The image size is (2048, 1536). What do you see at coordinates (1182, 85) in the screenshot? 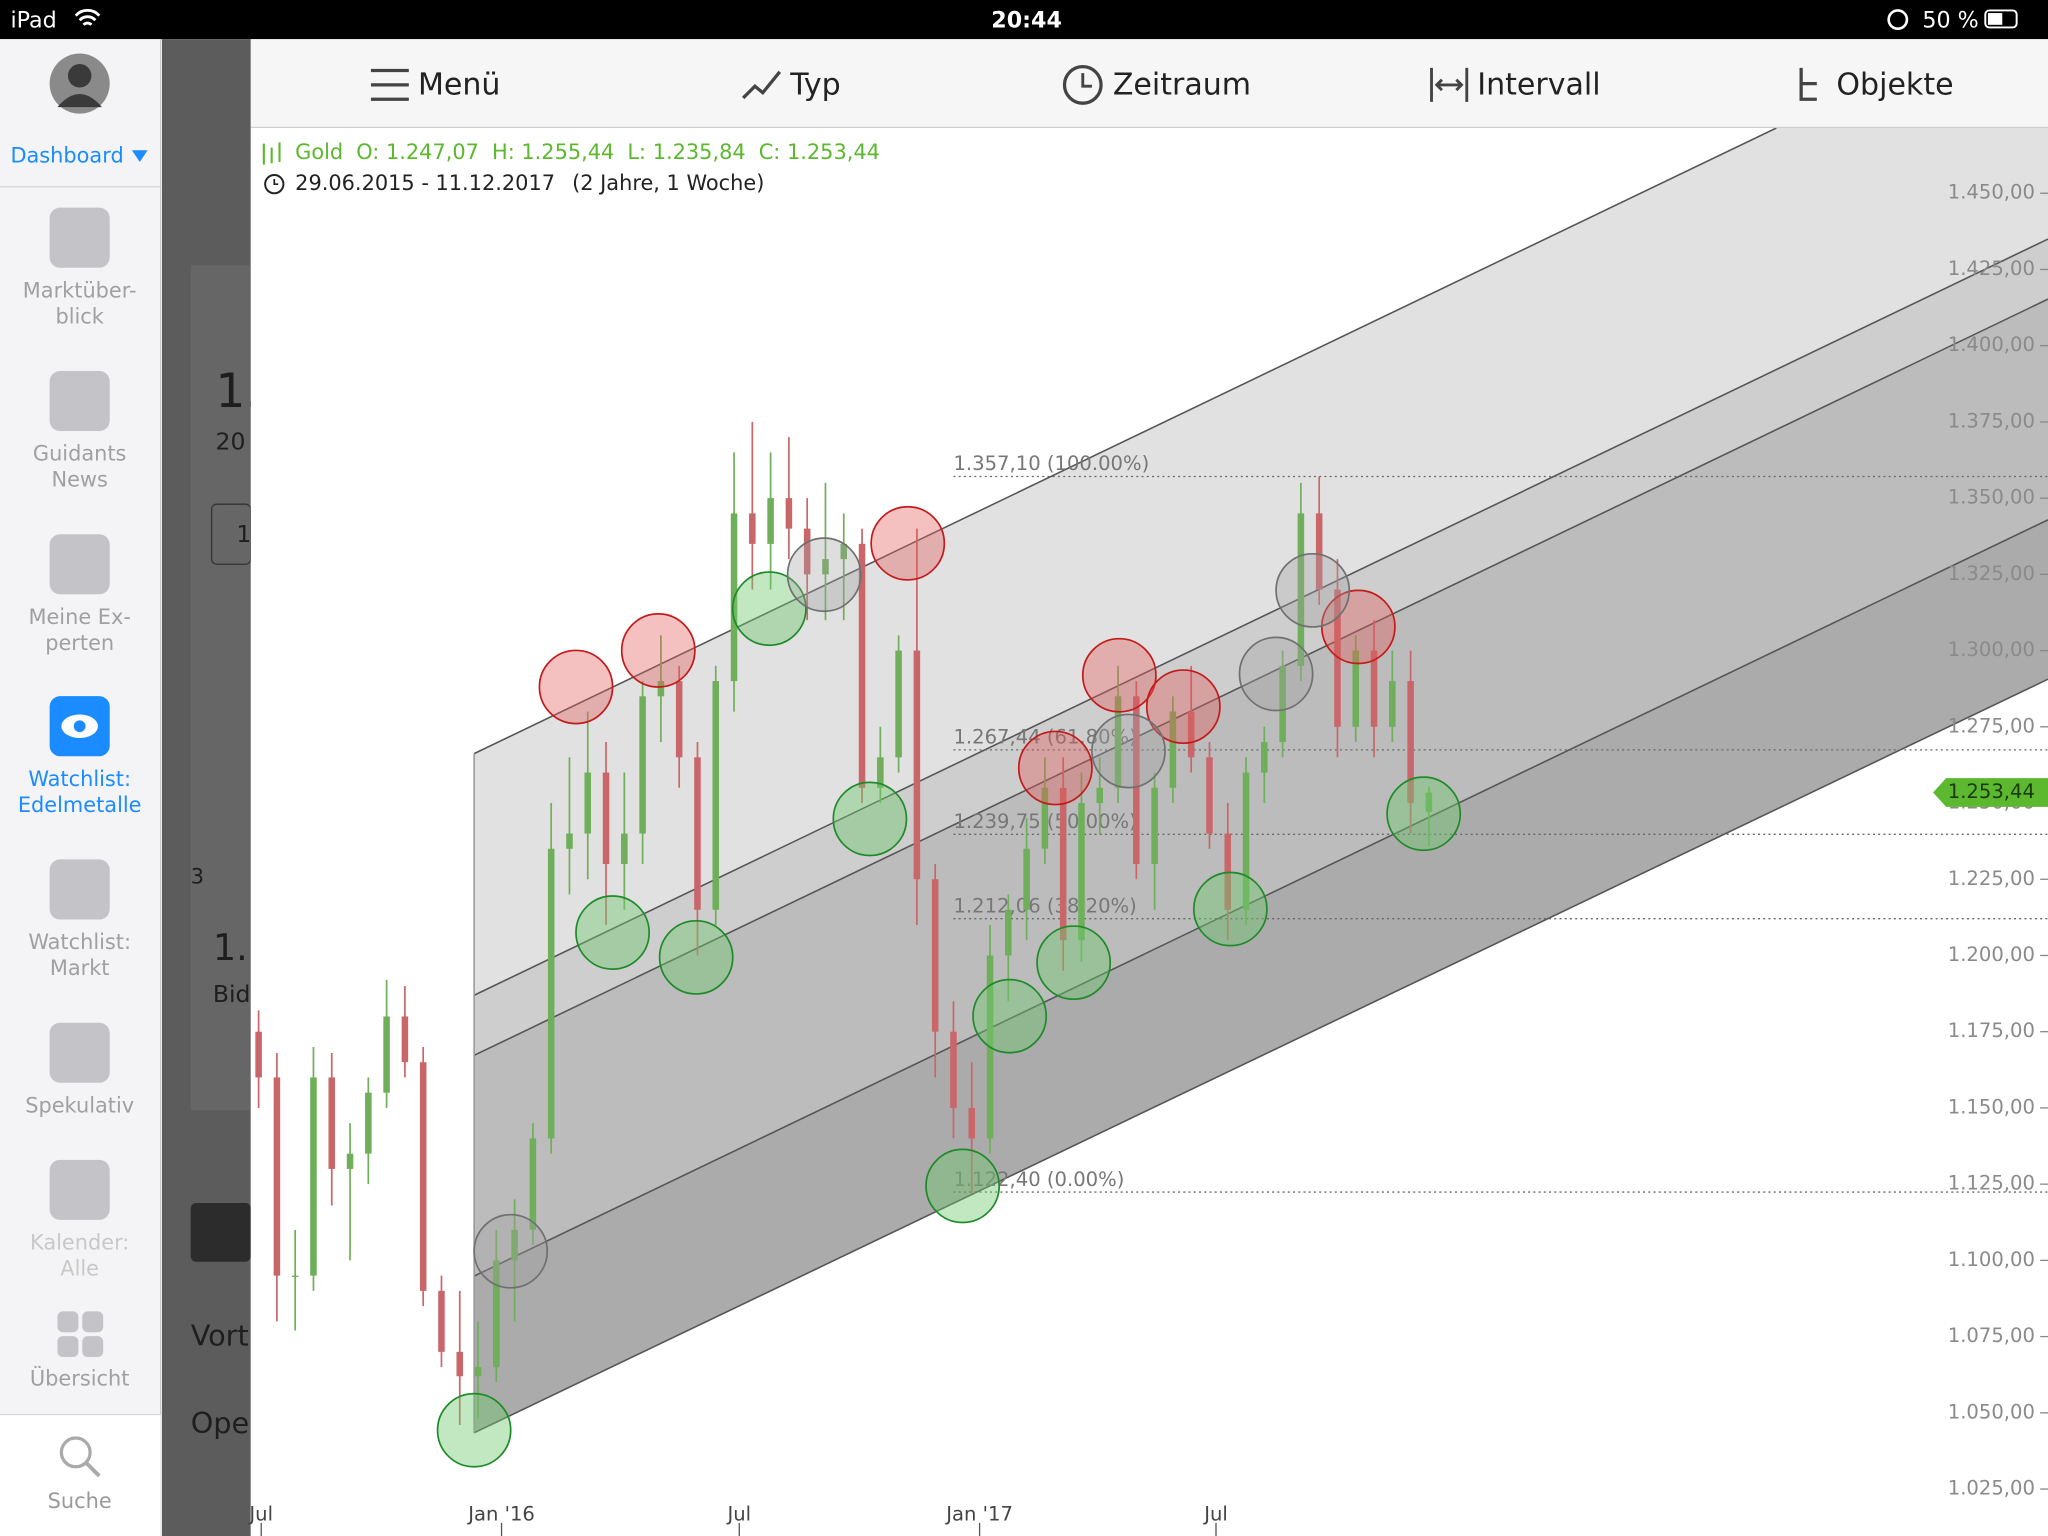
I see `toolbar-button: Zeitraum` at bounding box center [1182, 85].